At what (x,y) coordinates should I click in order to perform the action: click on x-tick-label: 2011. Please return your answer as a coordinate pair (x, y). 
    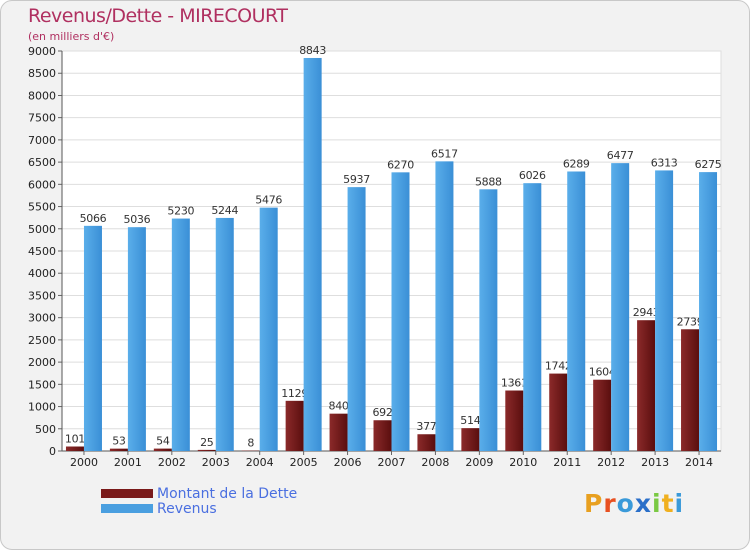
    Looking at the image, I should click on (567, 462).